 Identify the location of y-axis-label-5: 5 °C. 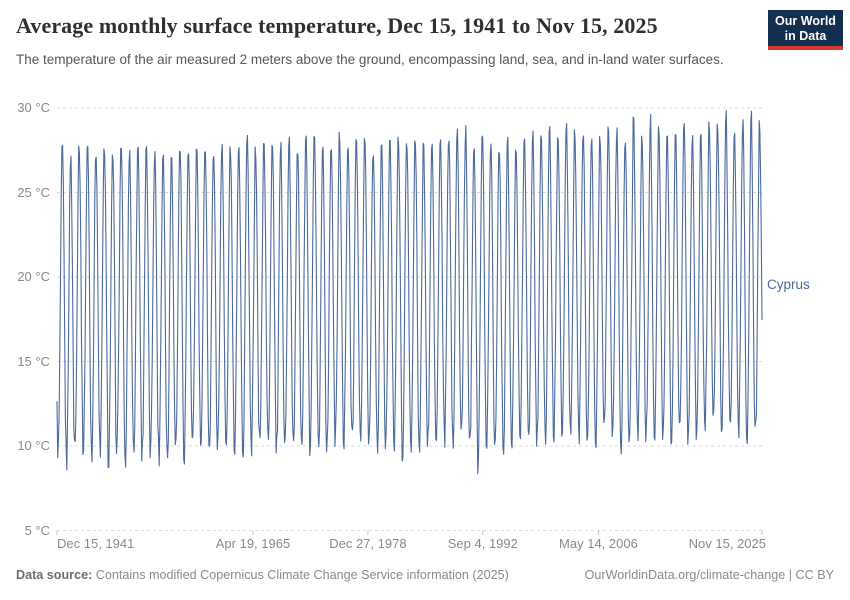
(37, 530).